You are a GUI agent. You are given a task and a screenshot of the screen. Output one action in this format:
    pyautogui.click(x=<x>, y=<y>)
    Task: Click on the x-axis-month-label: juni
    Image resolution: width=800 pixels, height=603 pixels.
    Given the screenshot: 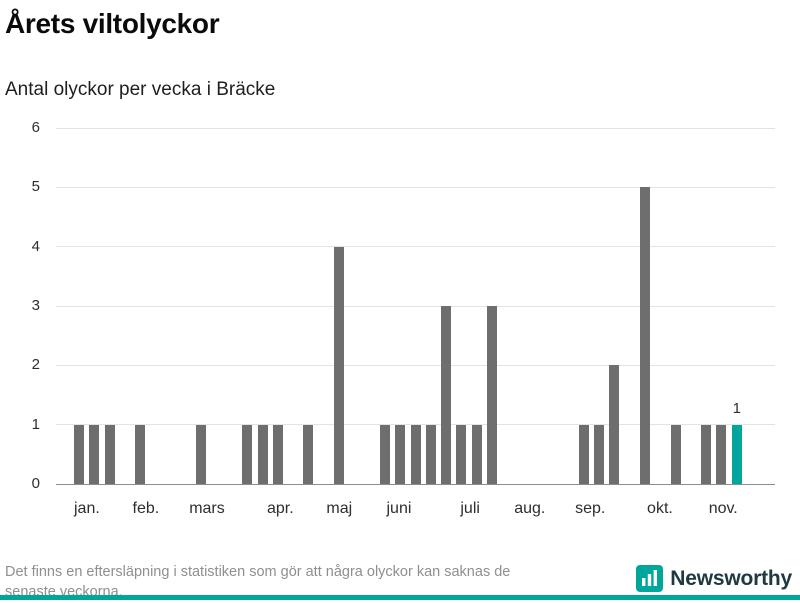 What is the action you would take?
    pyautogui.click(x=399, y=508)
    